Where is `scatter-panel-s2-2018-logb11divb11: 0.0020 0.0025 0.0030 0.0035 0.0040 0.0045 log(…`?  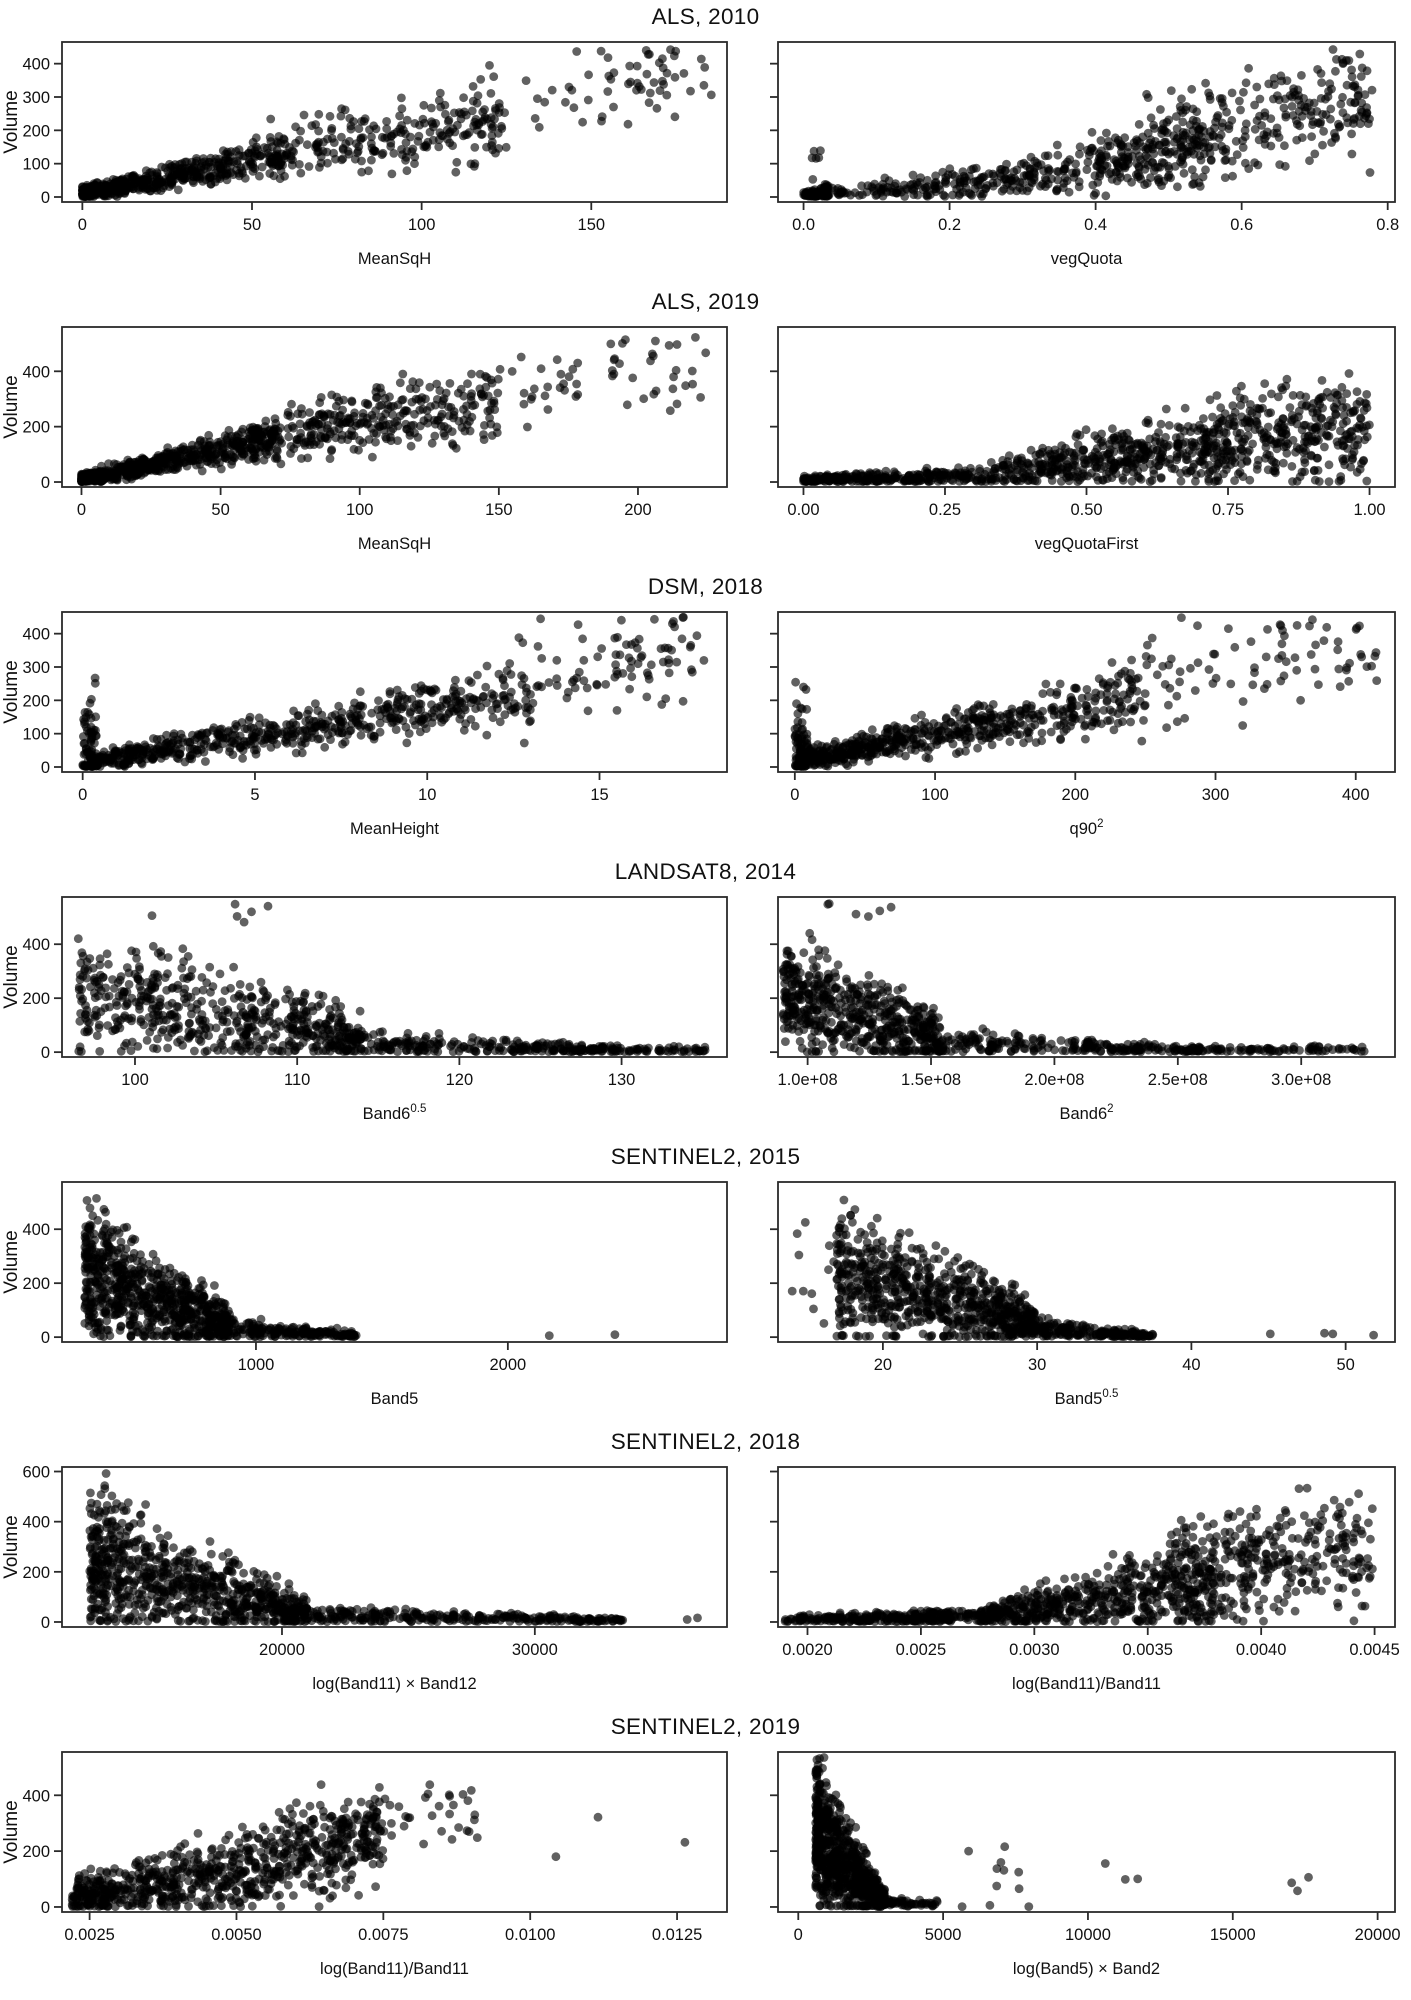 scatter-panel-s2-2018-logb11divb11: 0.0020 0.0025 0.0030 0.0035 0.0040 0.0045 log(… is located at coordinates (1080, 1584).